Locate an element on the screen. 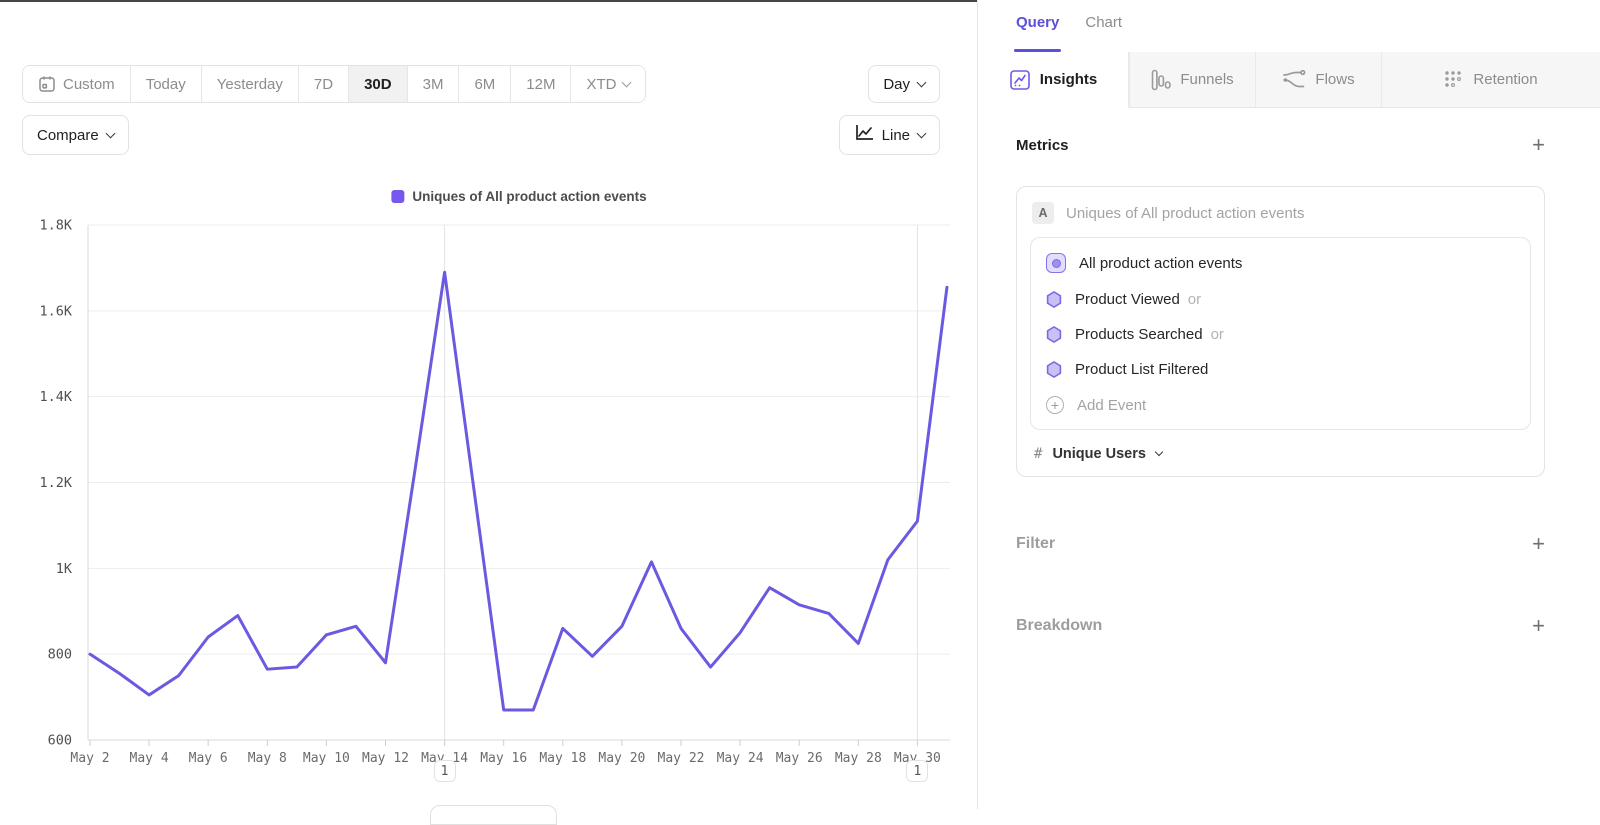  event-name: Products Searched is located at coordinates (1139, 334).